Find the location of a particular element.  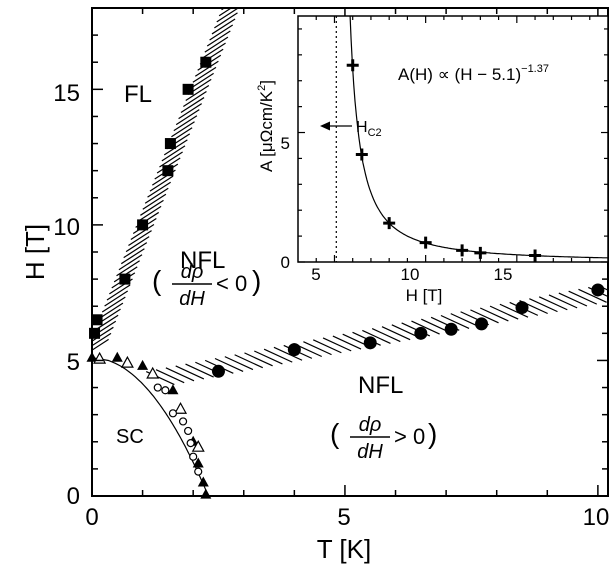

x-tick-label-5: 5 is located at coordinates (343, 517).